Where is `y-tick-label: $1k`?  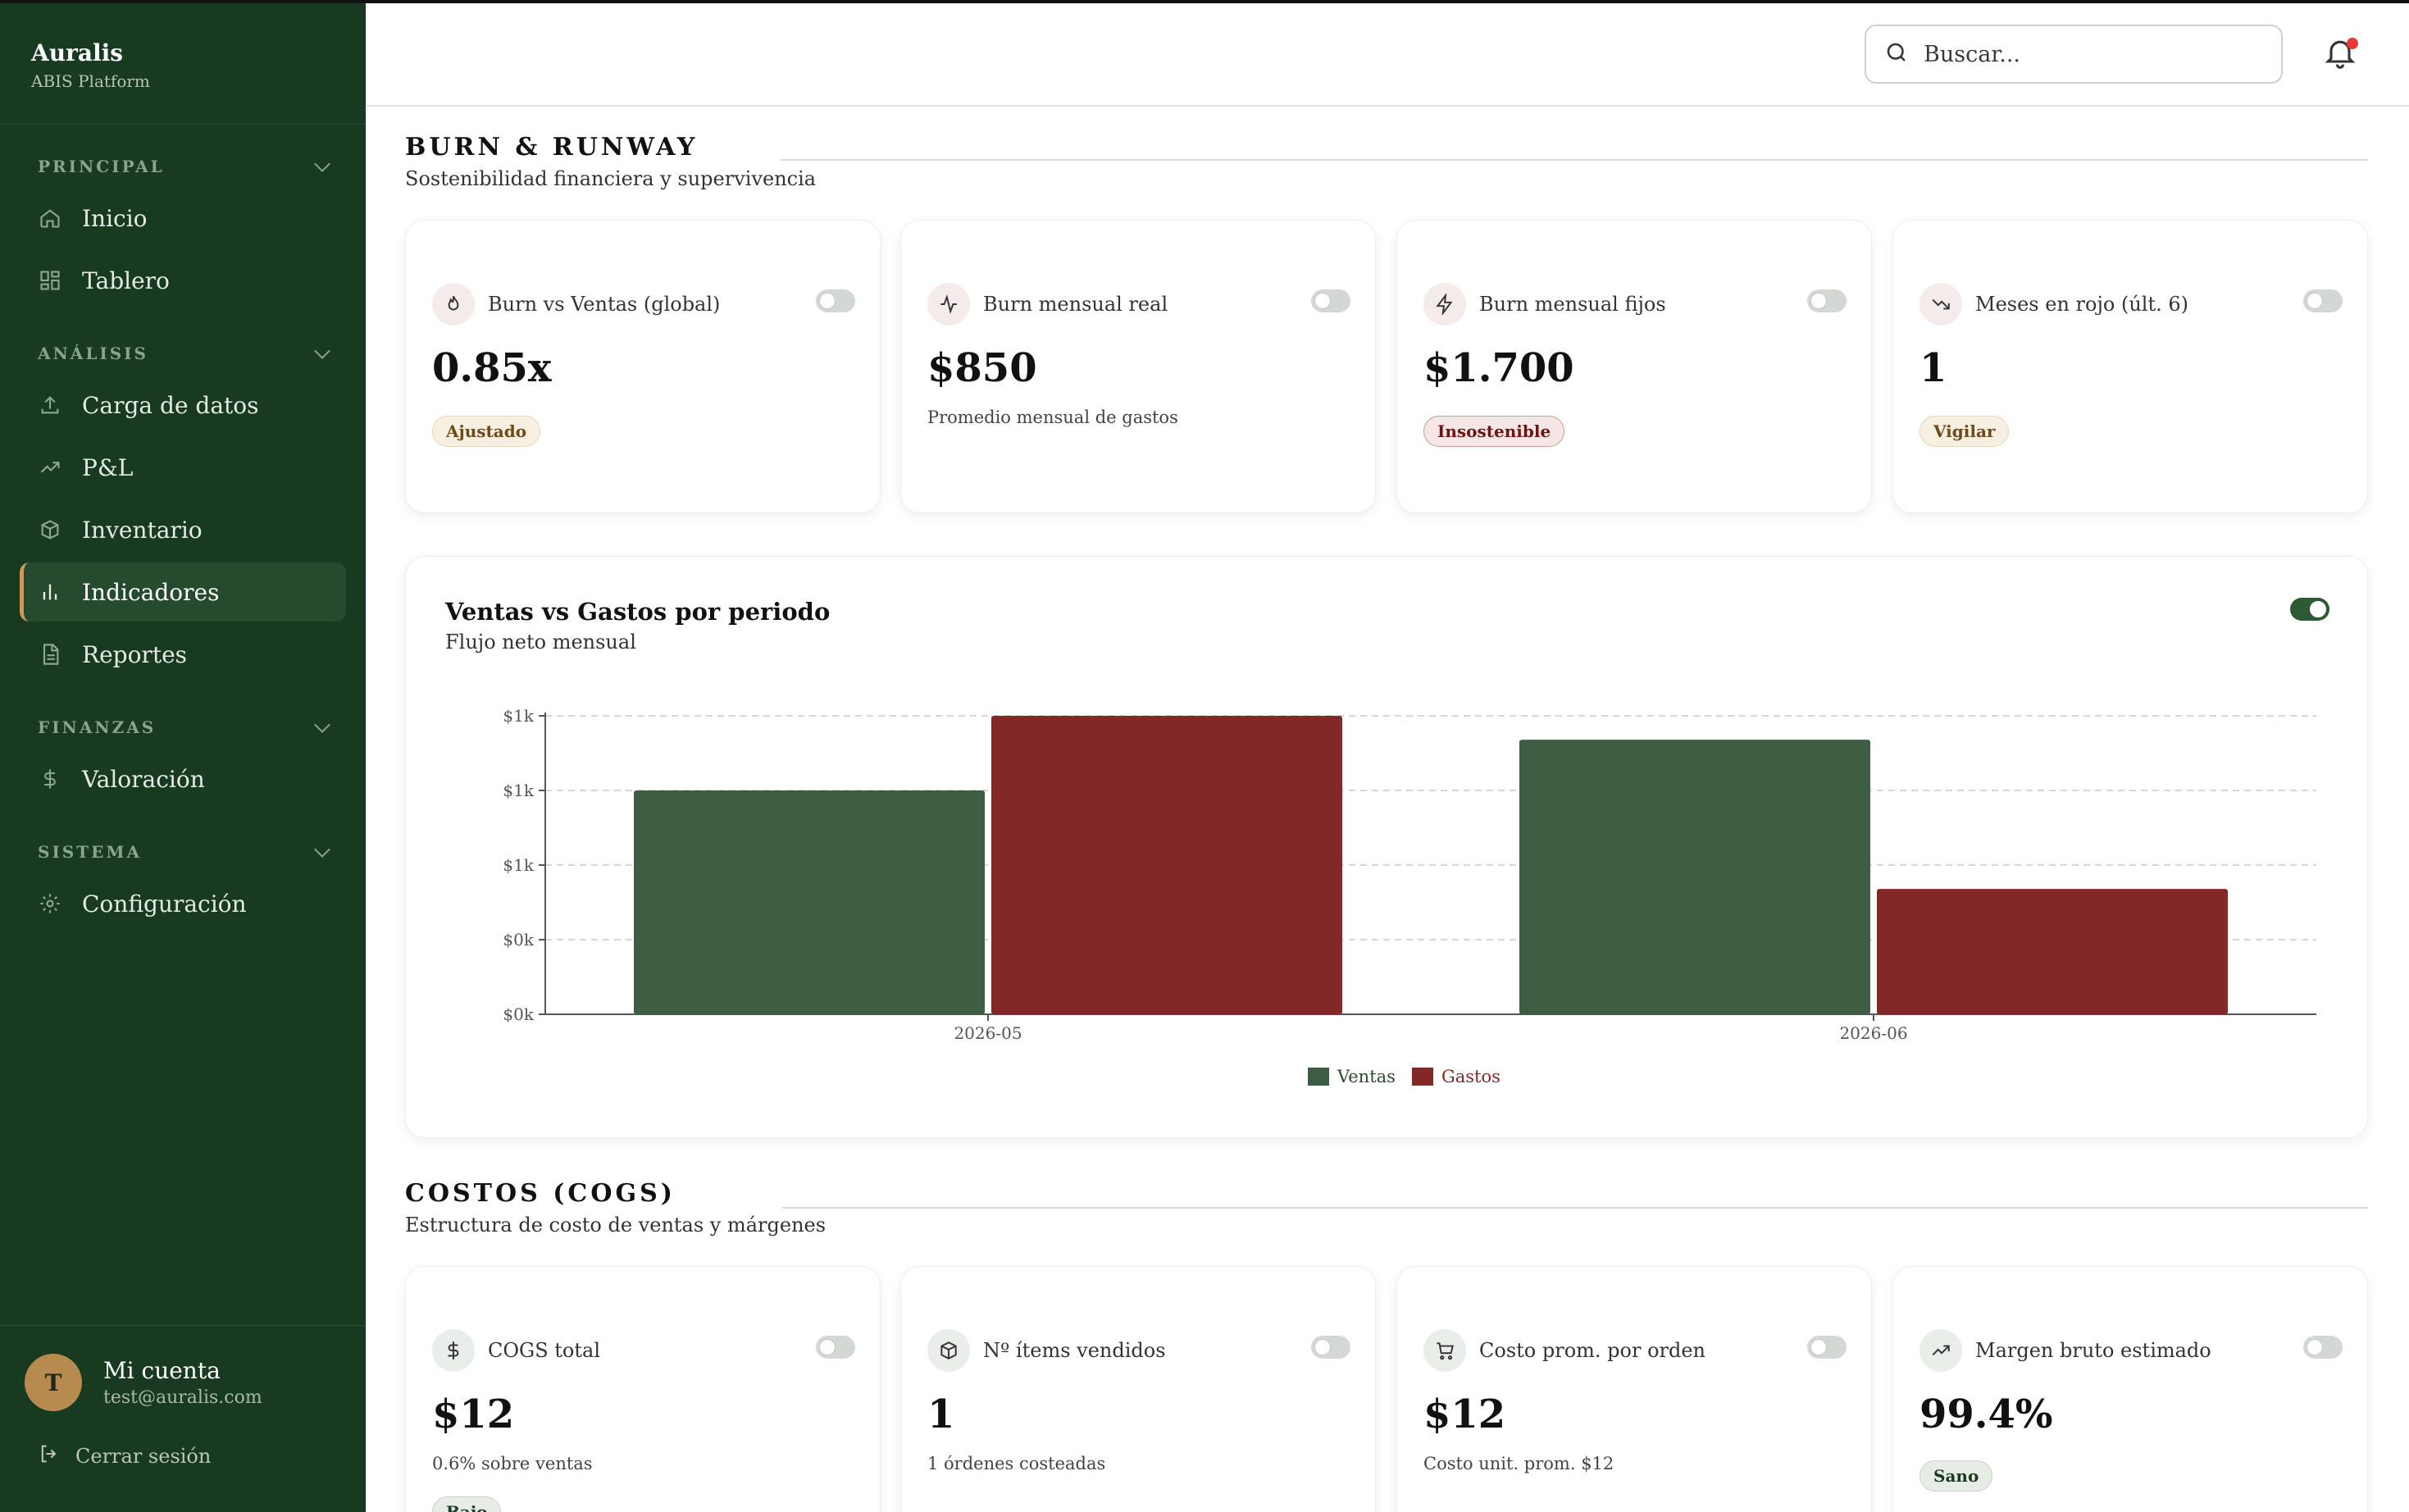 y-tick-label: $1k is located at coordinates (519, 865).